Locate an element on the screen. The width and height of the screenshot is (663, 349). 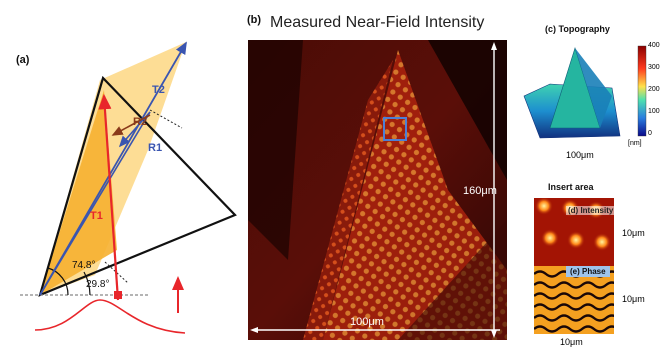
label-r2: R2 is located at coordinates (140, 122).